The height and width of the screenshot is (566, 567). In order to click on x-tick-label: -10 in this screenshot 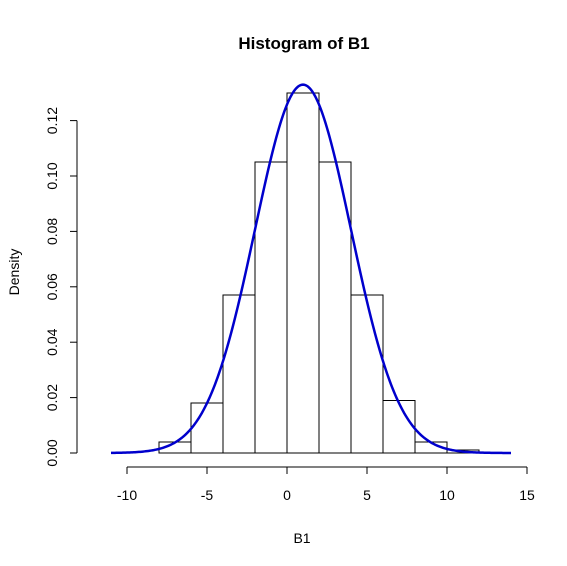, I will do `click(127, 495)`.